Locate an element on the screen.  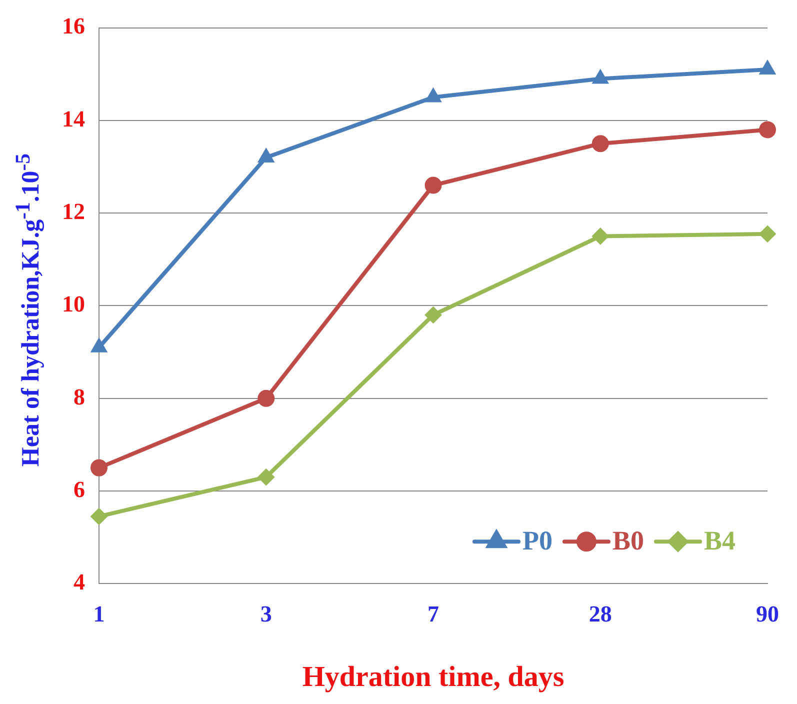
y-tick-label: 12 is located at coordinates (73, 211).